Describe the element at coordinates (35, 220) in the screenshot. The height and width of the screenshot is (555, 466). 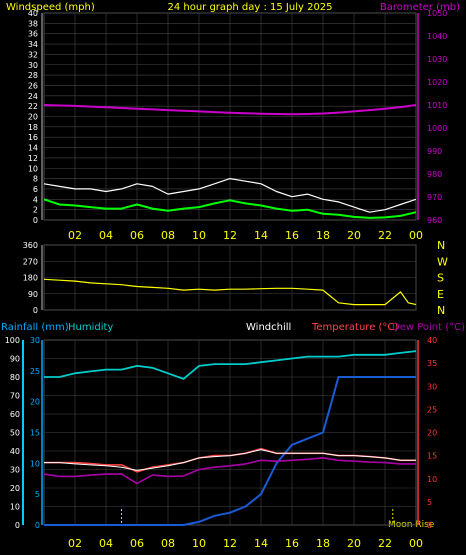
I see `wind-y-tick-label: 0` at that location.